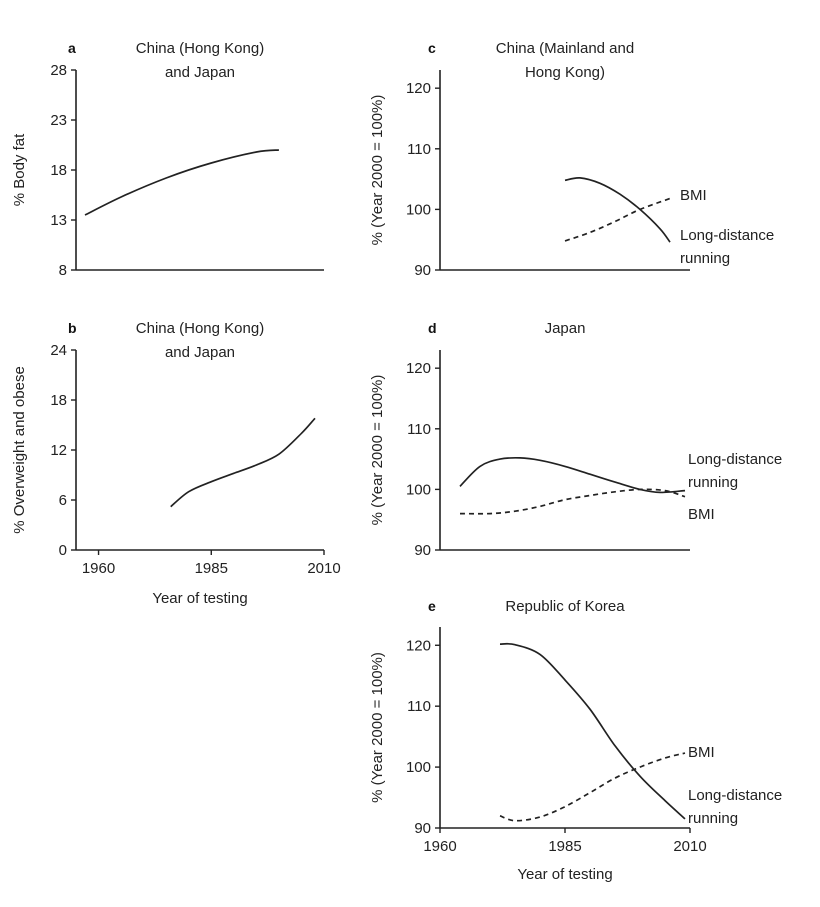 The image size is (820, 907). I want to click on y-axis-label: % Body fat, so click(19, 169).